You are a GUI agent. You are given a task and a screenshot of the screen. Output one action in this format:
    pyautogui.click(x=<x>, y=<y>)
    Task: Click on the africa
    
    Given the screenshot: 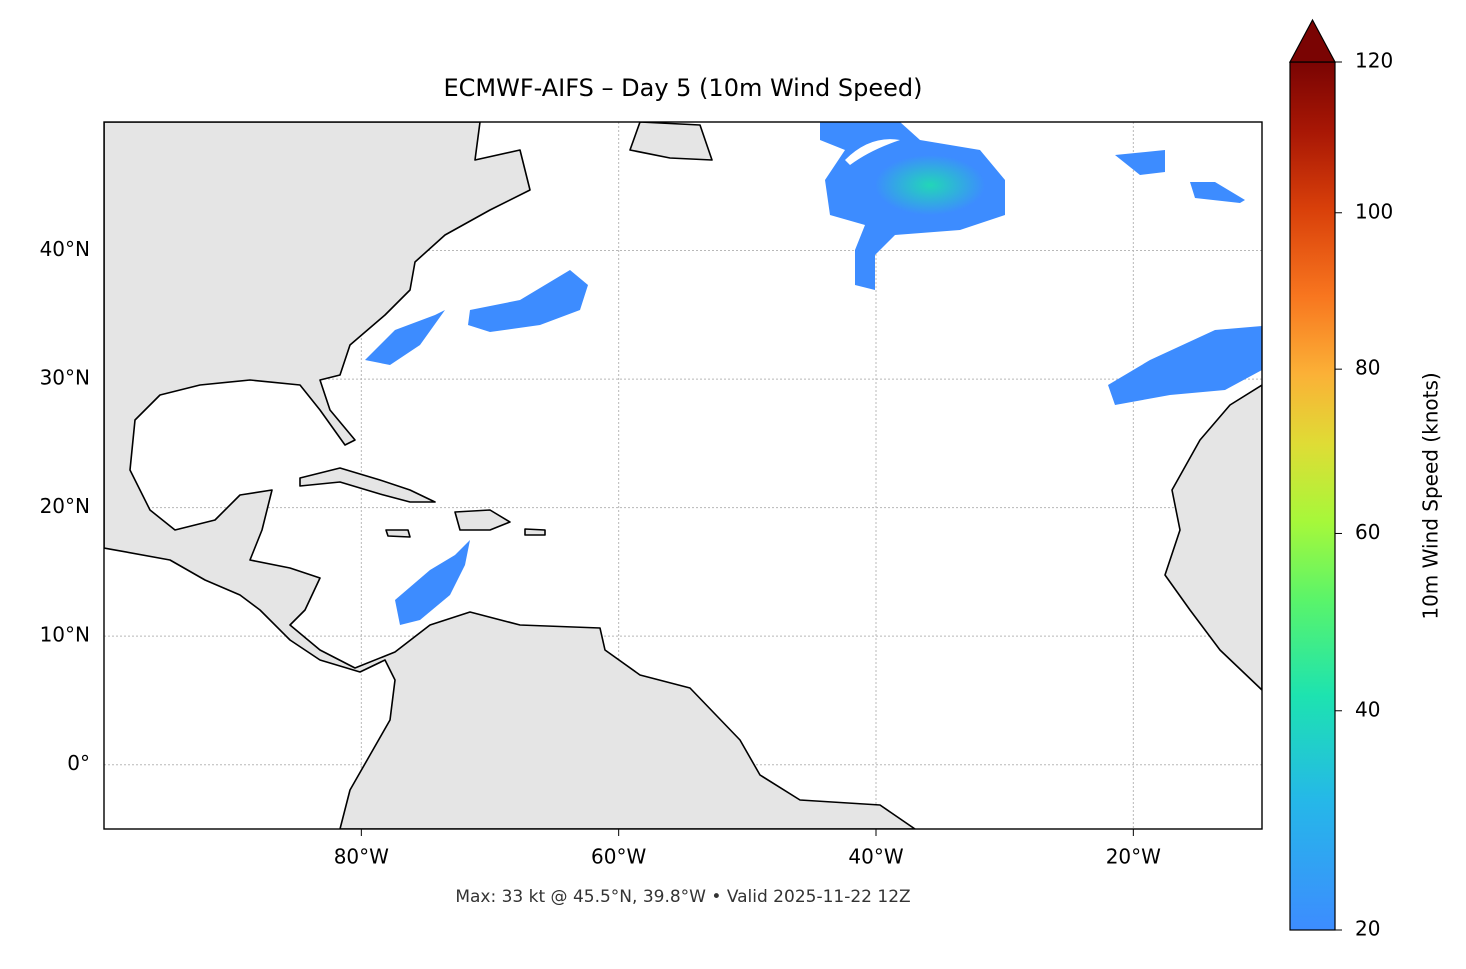 What is the action you would take?
    pyautogui.click(x=1213, y=537)
    